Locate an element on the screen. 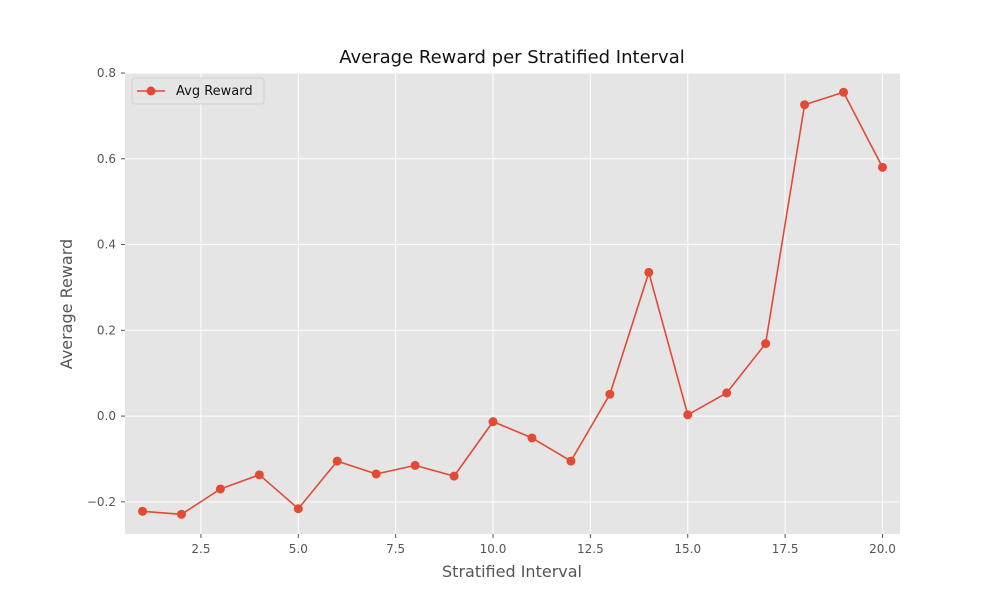  y-tick-label: 0.4 is located at coordinates (106, 245).